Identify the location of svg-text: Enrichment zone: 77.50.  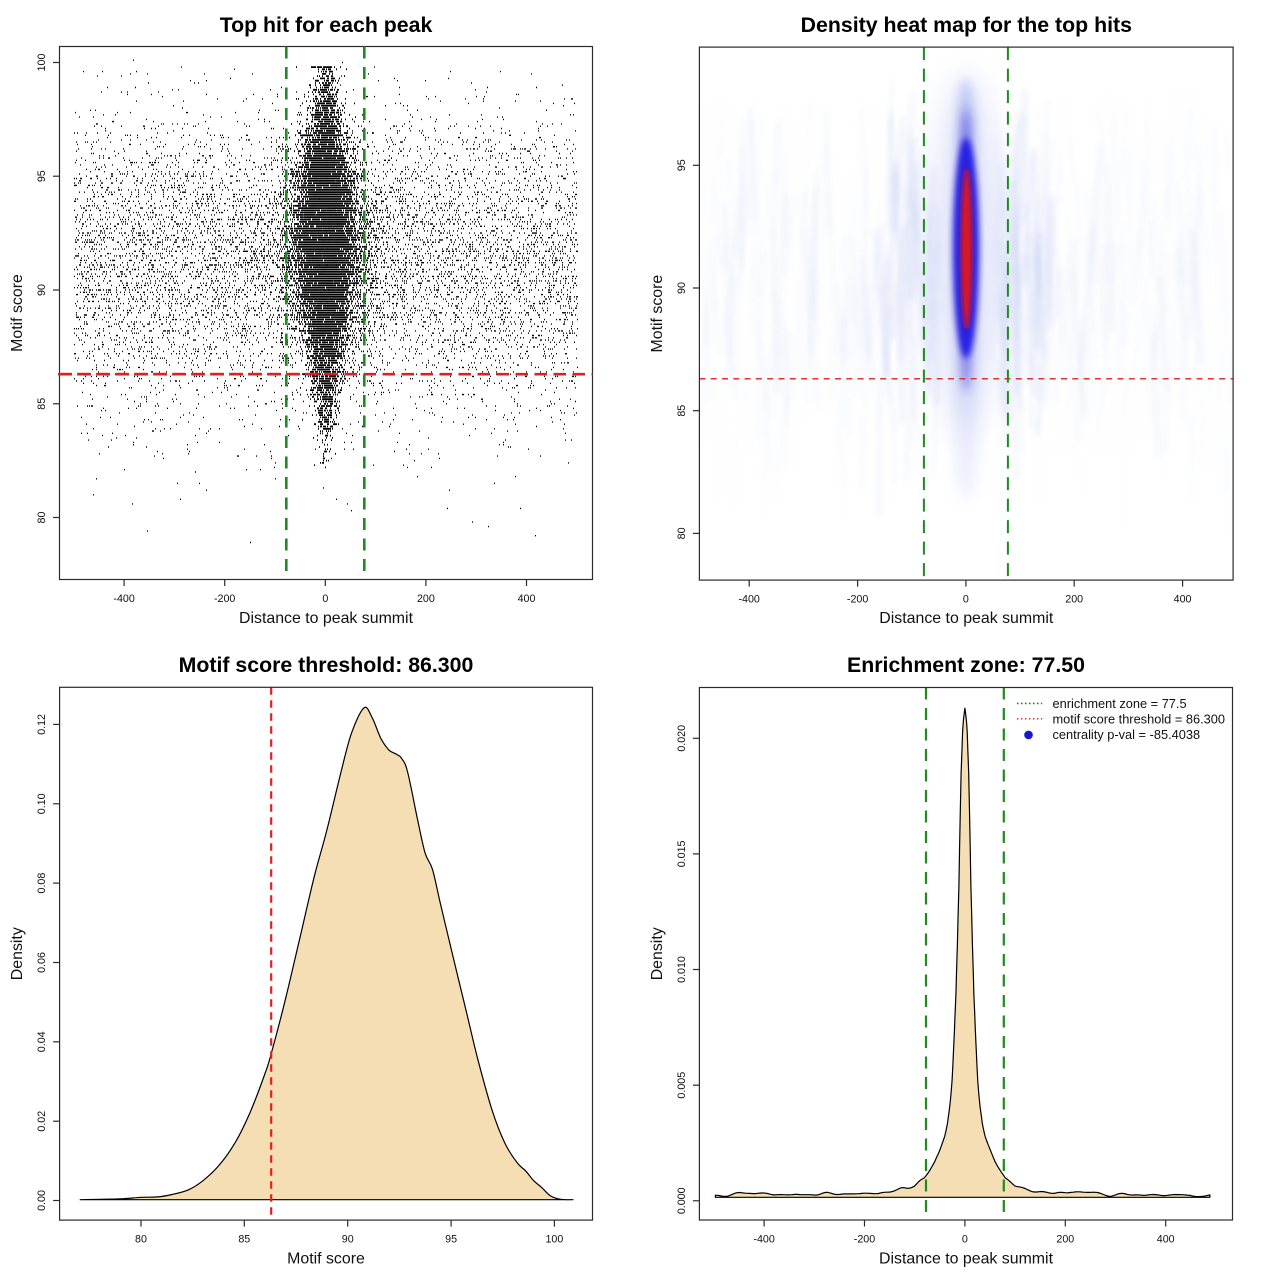
(966, 665).